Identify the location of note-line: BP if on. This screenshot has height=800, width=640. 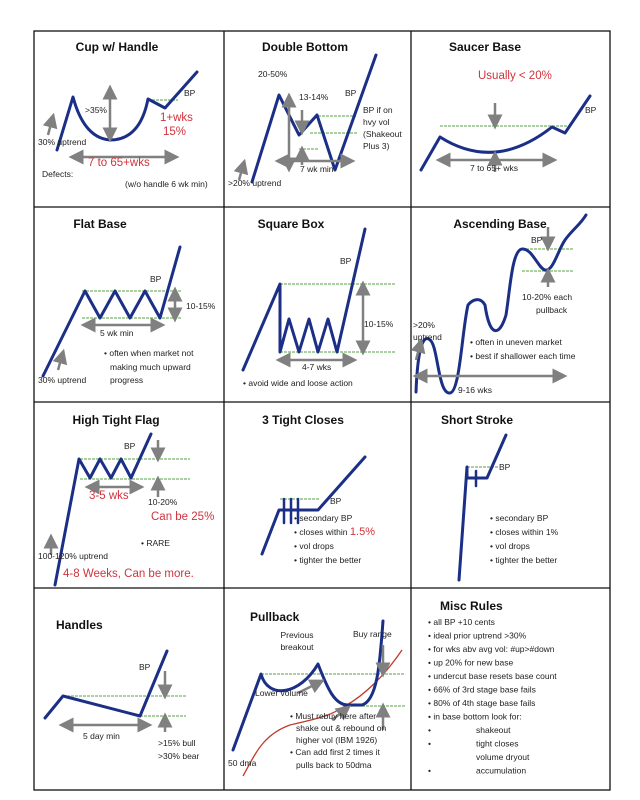
(378, 110).